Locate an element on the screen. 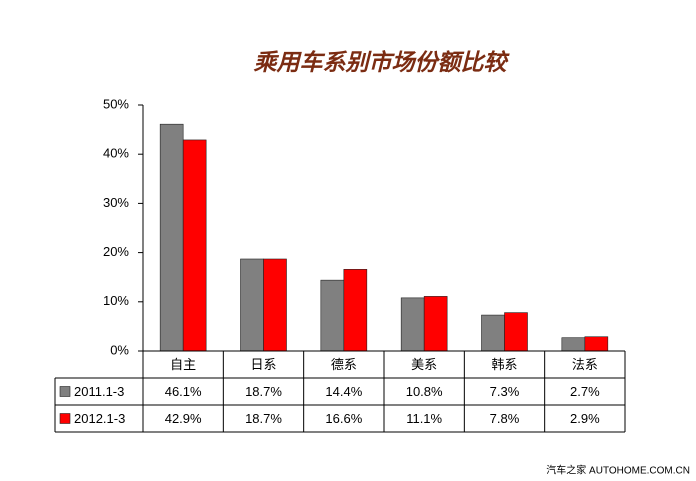  table-value: 10.8% is located at coordinates (424, 391).